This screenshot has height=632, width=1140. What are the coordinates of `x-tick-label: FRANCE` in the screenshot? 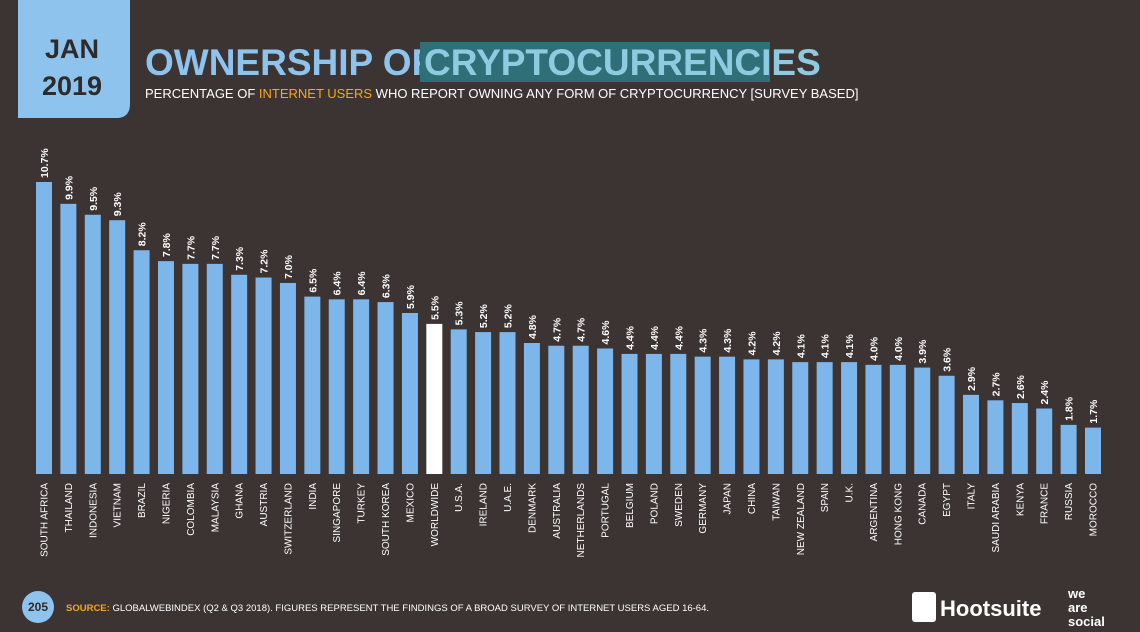 It's located at (1045, 503).